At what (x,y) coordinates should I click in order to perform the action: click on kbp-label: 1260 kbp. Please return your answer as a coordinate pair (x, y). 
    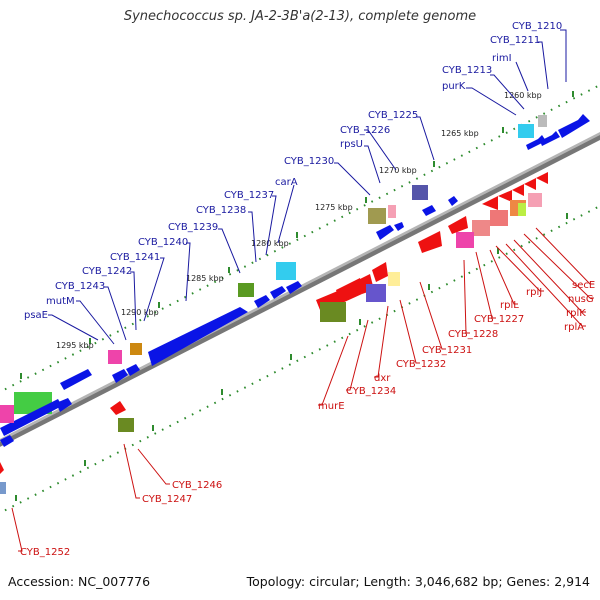
    Looking at the image, I should click on (523, 95).